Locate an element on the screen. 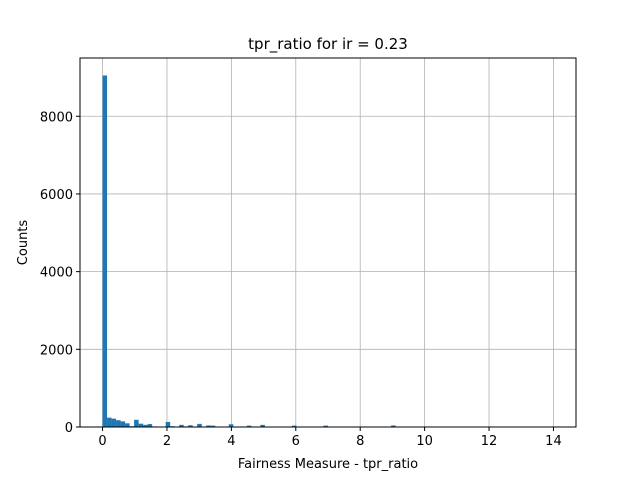 The height and width of the screenshot is (480, 640). y-axis-label: Counts is located at coordinates (23, 243).